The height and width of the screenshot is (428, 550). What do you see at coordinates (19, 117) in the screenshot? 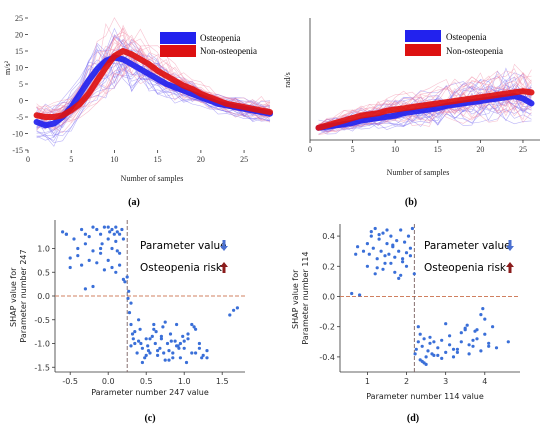
I see `y-tick-label: -5` at bounding box center [19, 117].